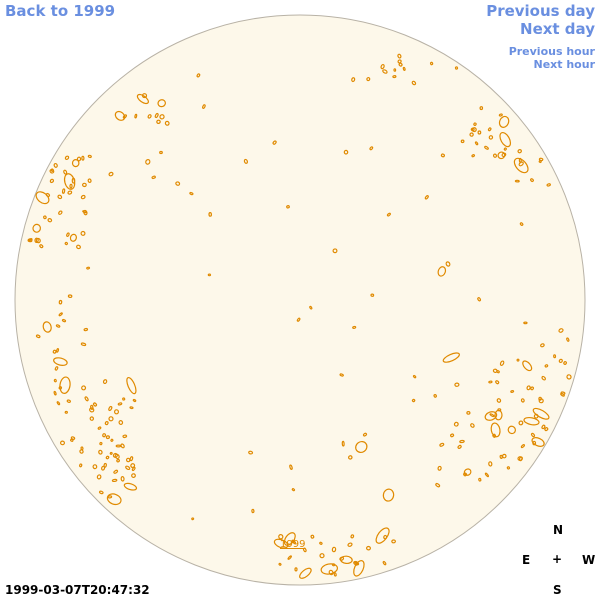  Describe the element at coordinates (540, 11) in the screenshot. I see `previous-day-link: Previous day` at that location.